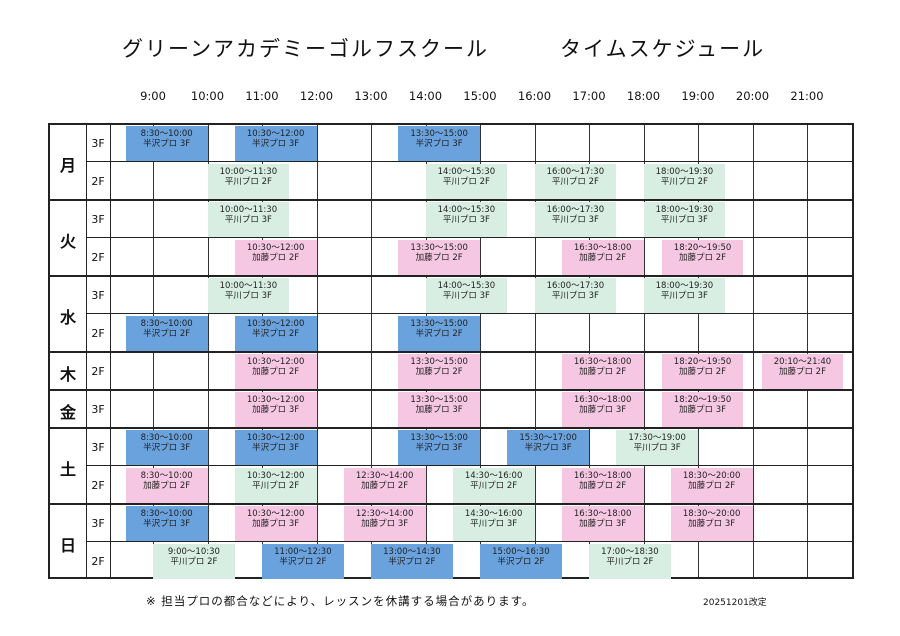 Image resolution: width=900 pixels, height=636 pixels. I want to click on lesson-time: 14:30～16:00, so click(493, 514).